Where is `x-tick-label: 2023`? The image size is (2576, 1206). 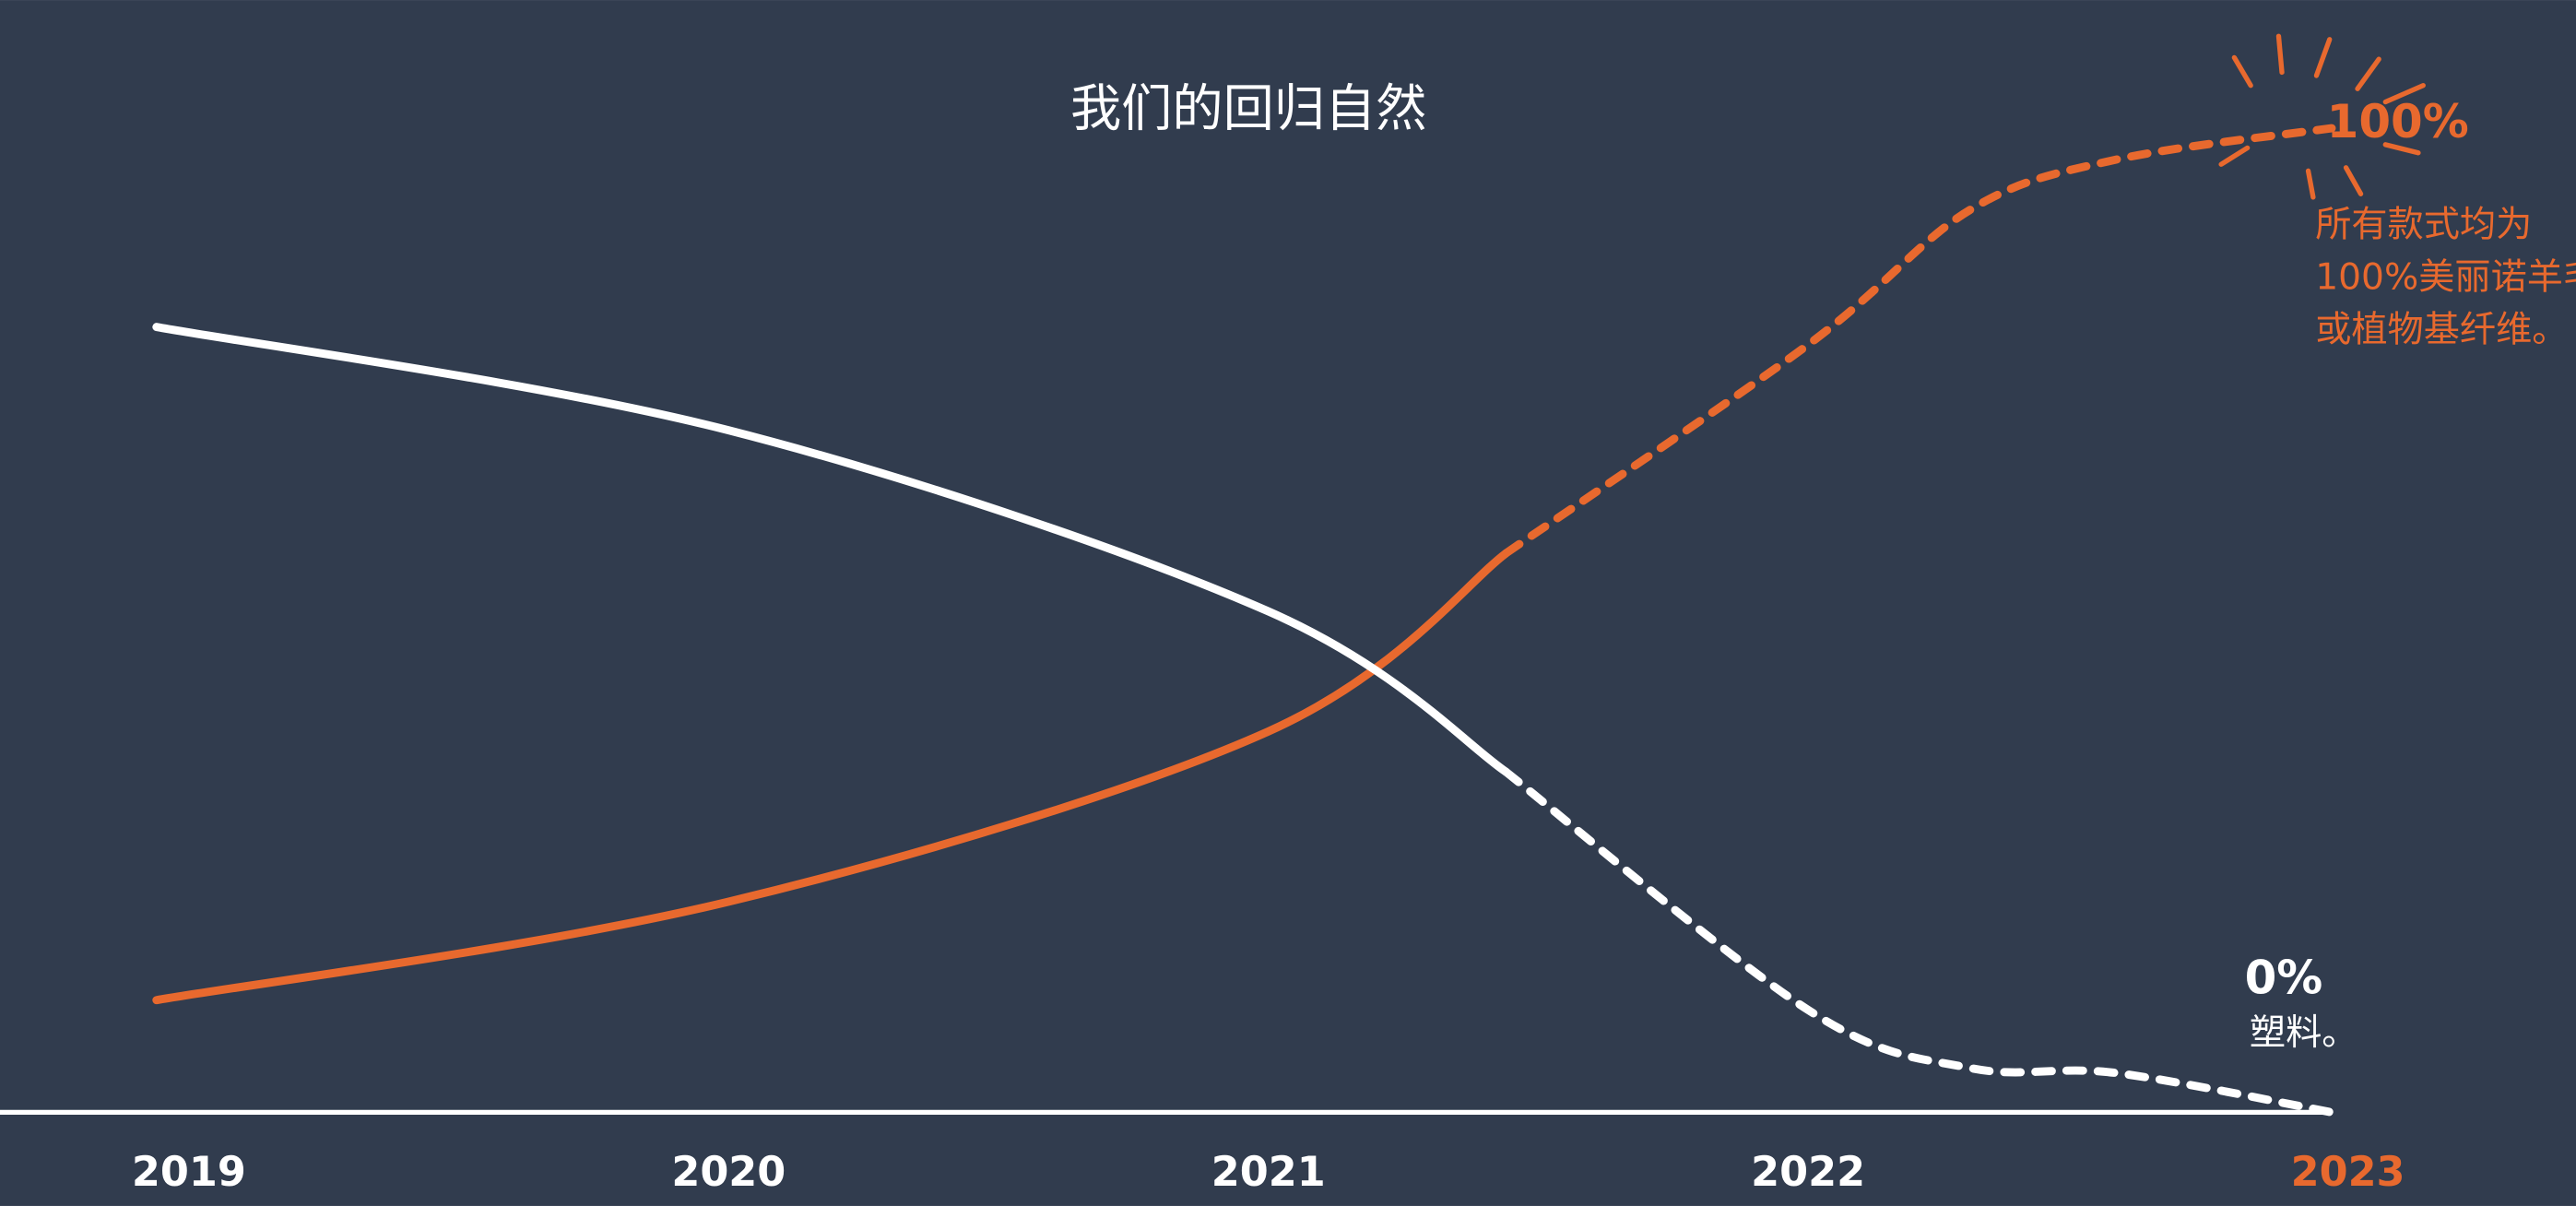 x-tick-label: 2023 is located at coordinates (2348, 1172).